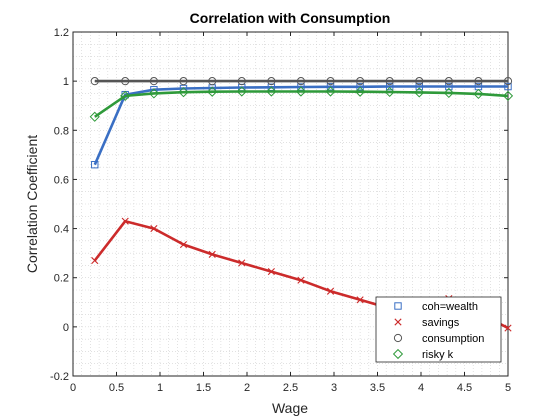 The width and height of the screenshot is (560, 420). I want to click on x-tick-label: 2, so click(247, 388).